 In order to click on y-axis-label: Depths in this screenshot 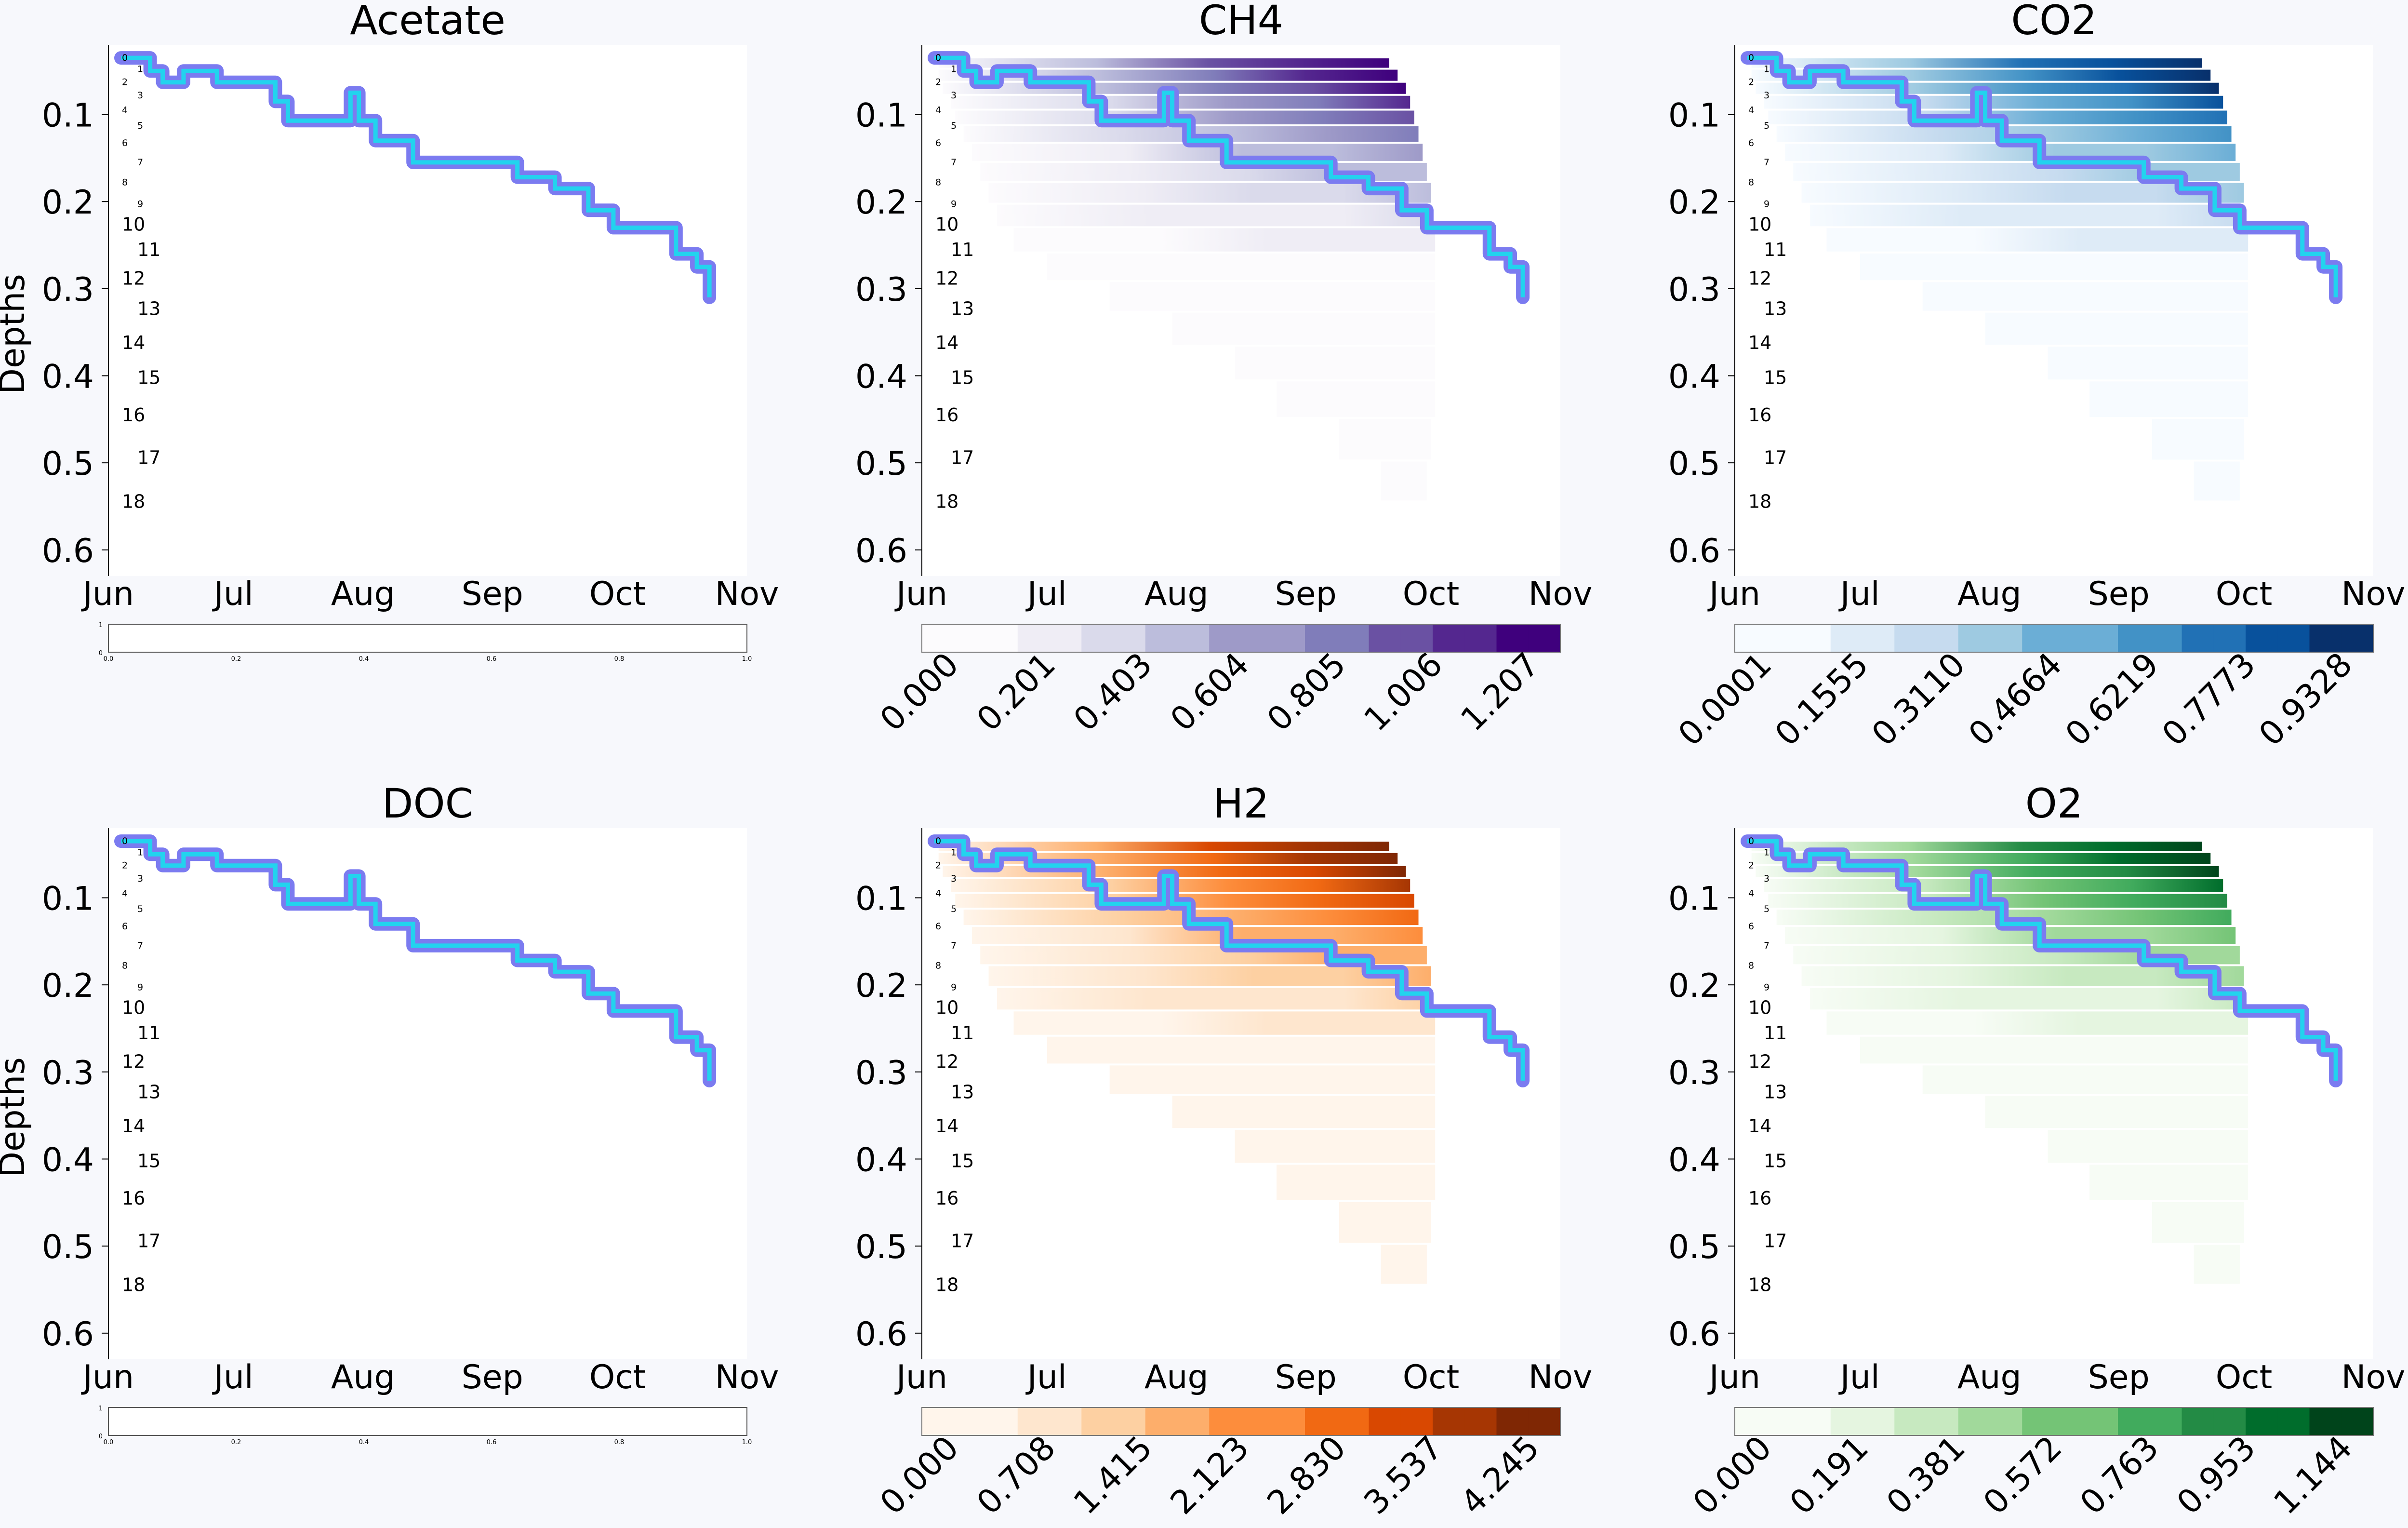, I will do `click(16, 334)`.